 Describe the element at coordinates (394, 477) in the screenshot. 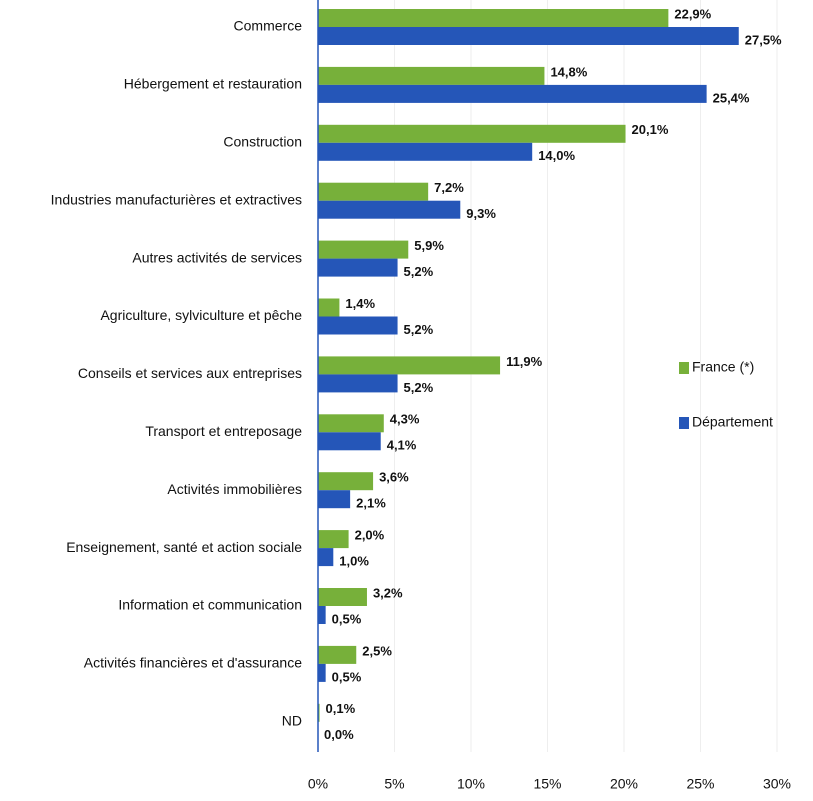

I see `value-label: 3,6%` at that location.